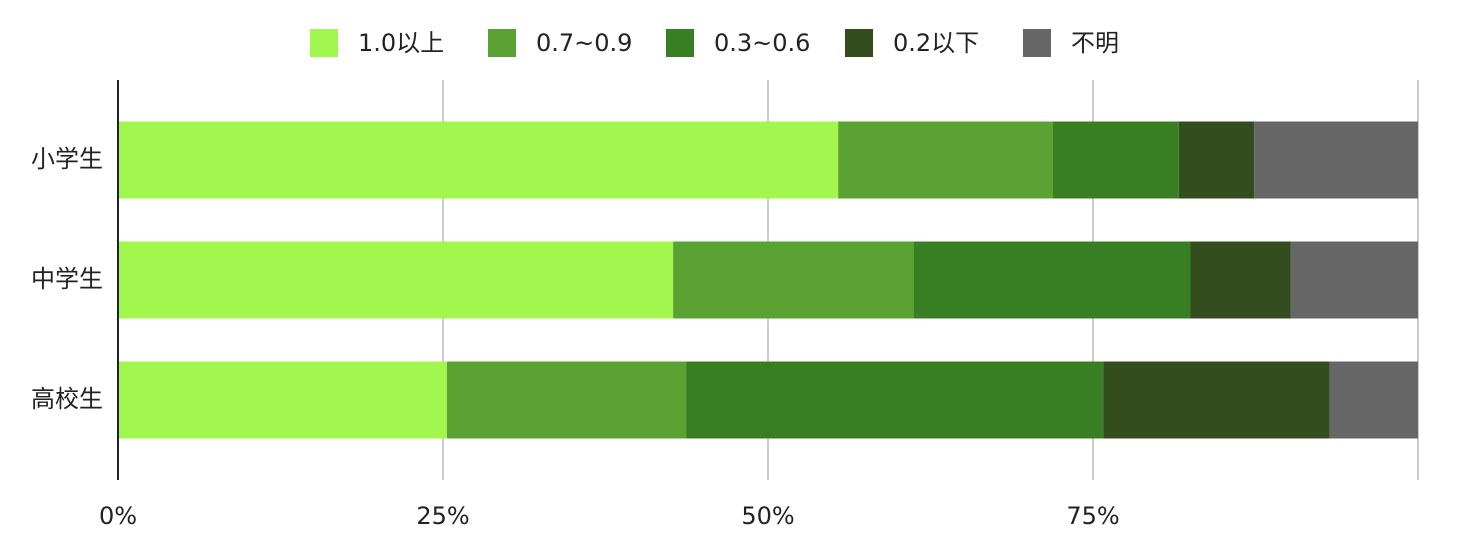  Describe the element at coordinates (67, 159) in the screenshot. I see `y-tick-label: 小学生` at that location.